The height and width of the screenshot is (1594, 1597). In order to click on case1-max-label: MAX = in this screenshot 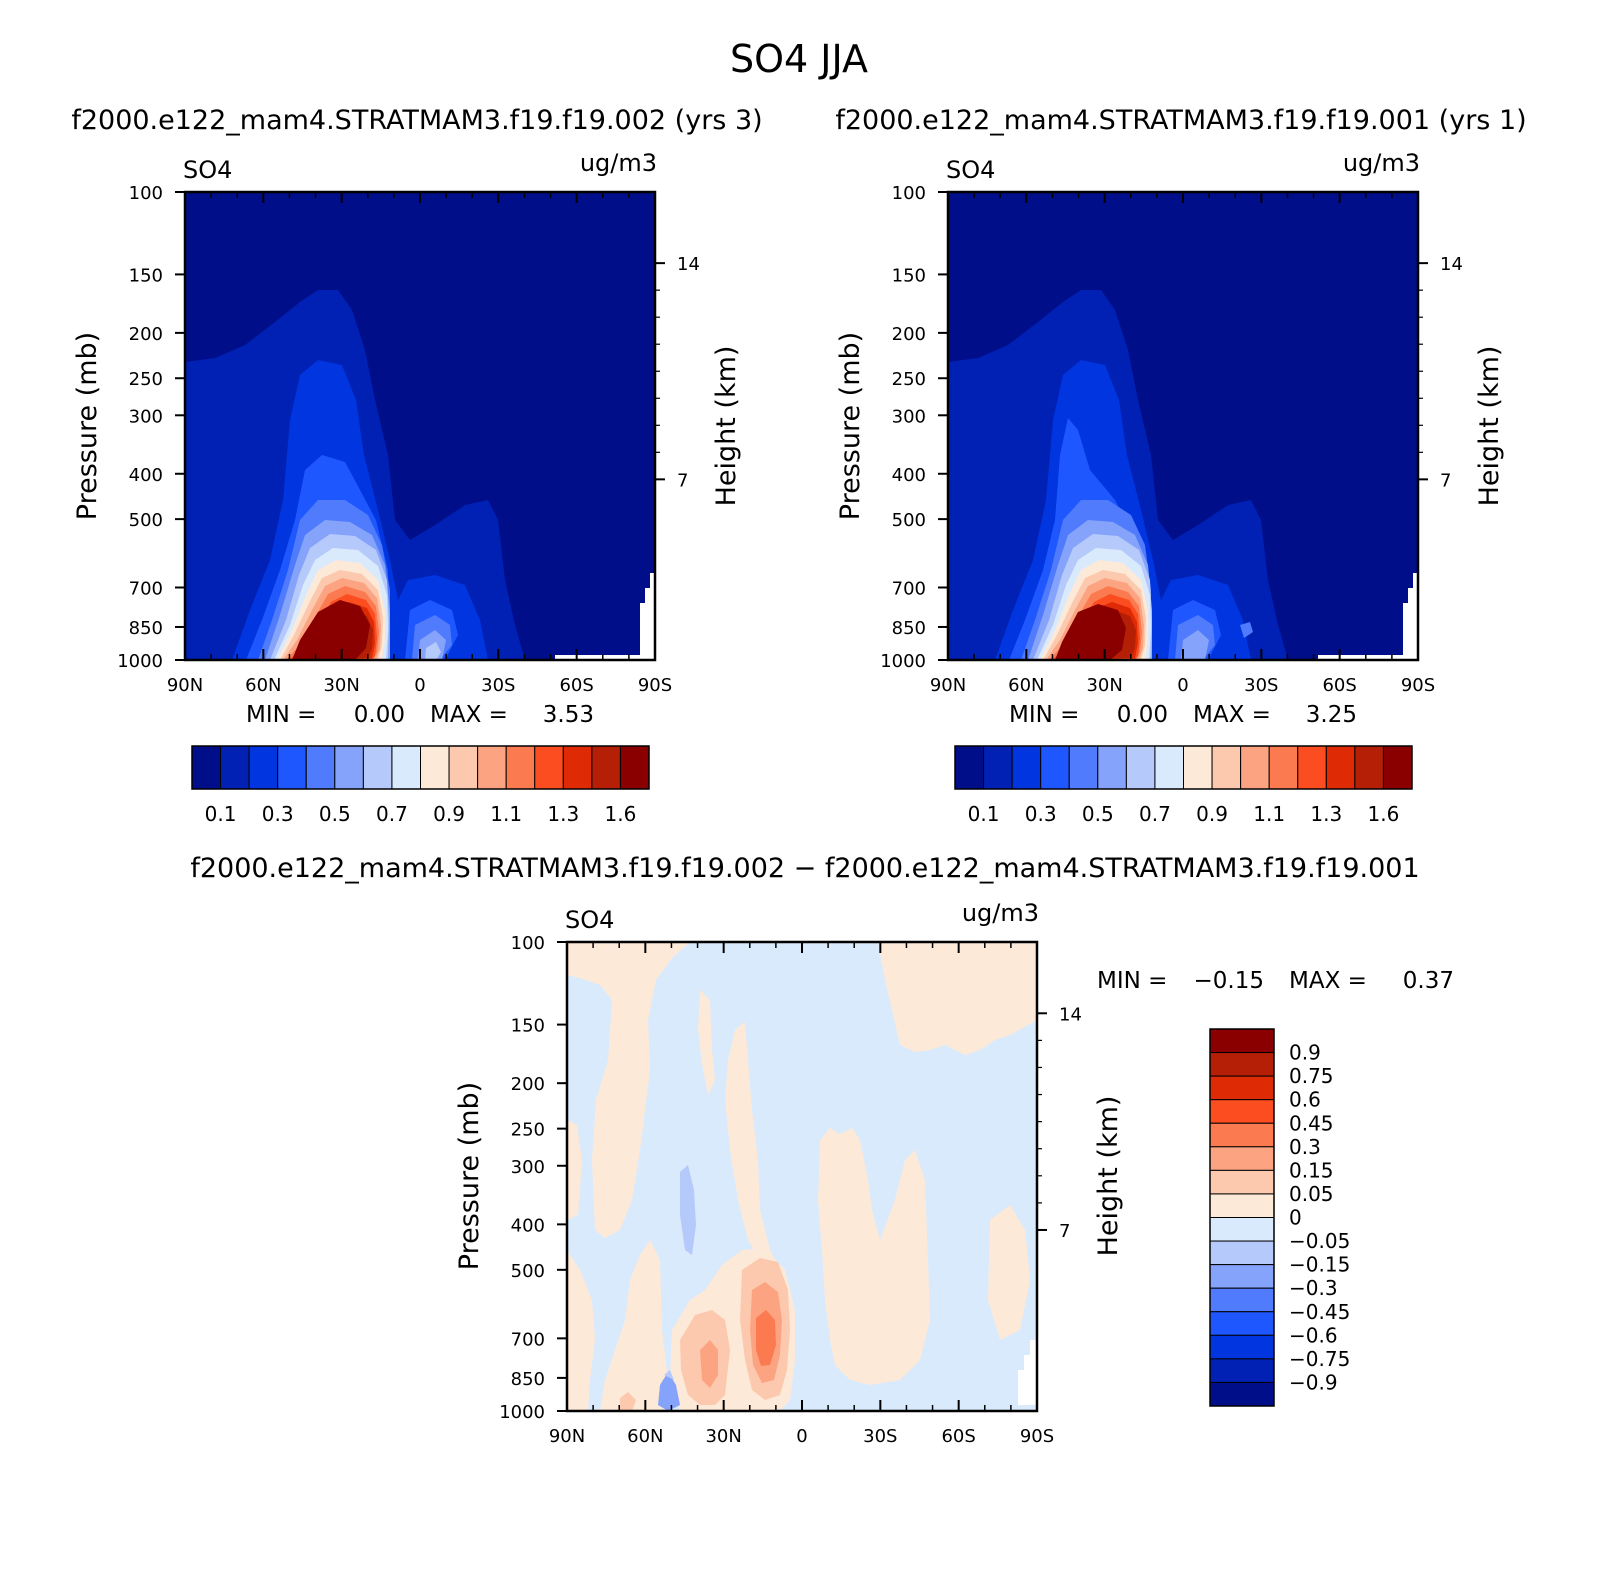, I will do `click(469, 715)`.